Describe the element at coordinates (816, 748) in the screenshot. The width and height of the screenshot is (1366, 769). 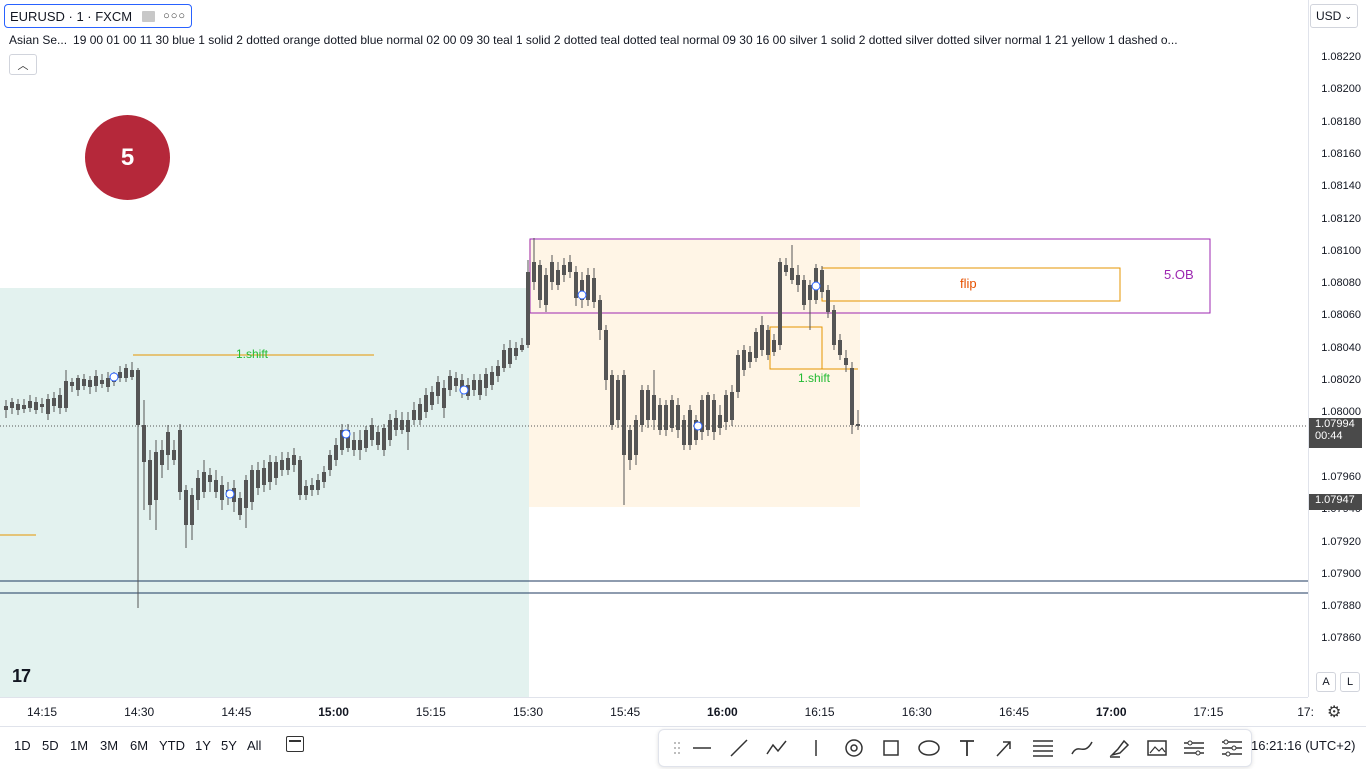
I see `vertical-line-icon` at that location.